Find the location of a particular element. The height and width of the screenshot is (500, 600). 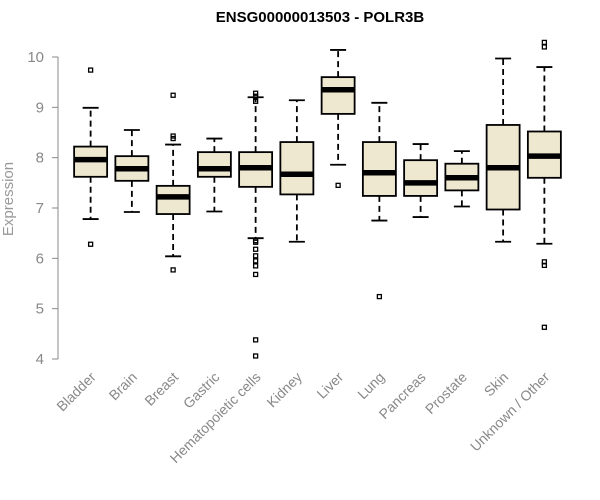

chart-title: ENSG00000013503 - POLR3B is located at coordinates (320, 17).